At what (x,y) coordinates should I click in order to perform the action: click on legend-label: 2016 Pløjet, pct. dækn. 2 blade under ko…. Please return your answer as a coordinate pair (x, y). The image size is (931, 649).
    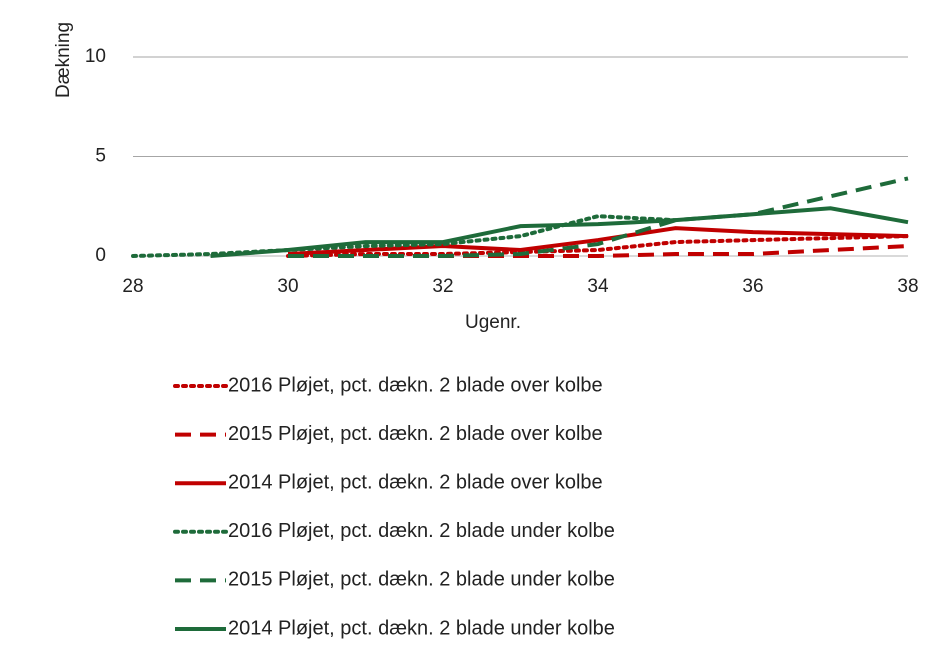
    Looking at the image, I should click on (421, 531).